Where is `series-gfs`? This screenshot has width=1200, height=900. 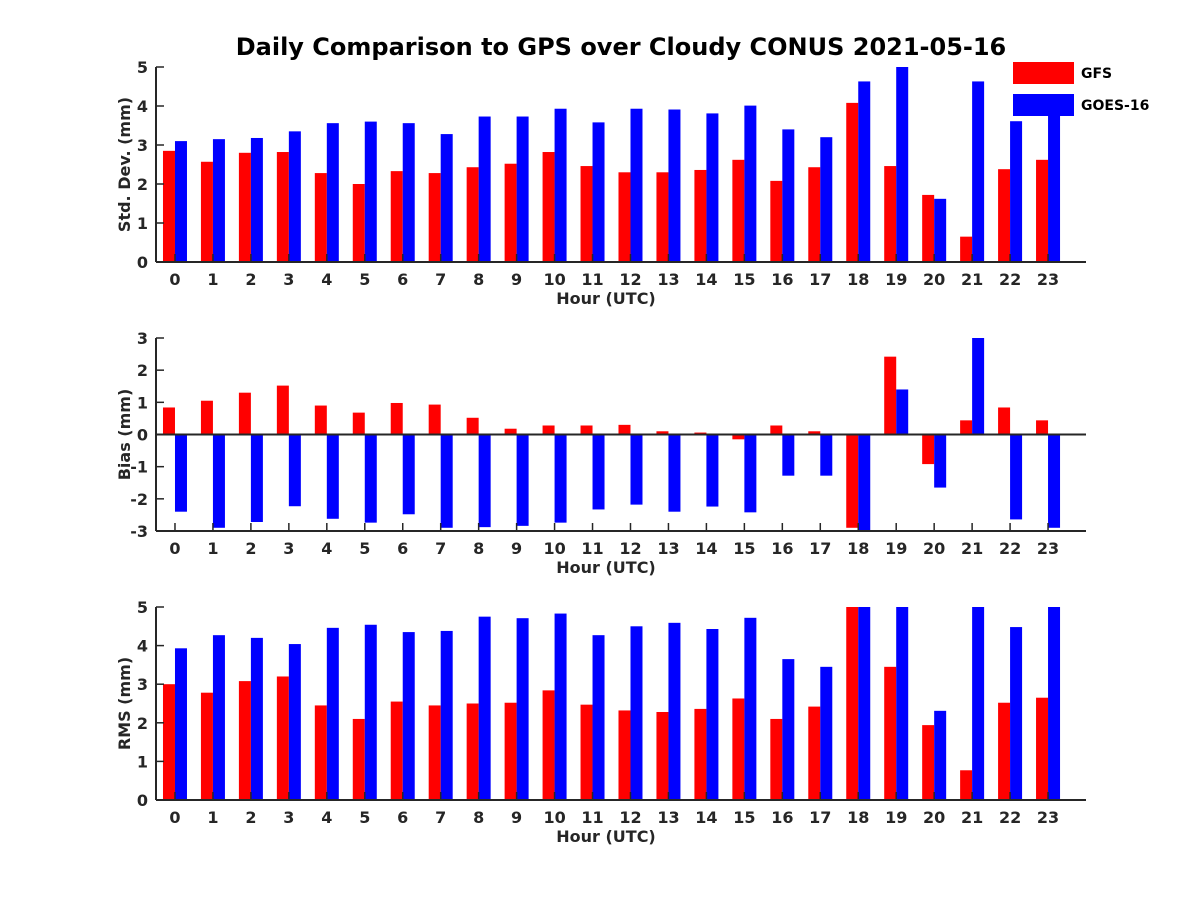
series-gfs is located at coordinates (605, 182).